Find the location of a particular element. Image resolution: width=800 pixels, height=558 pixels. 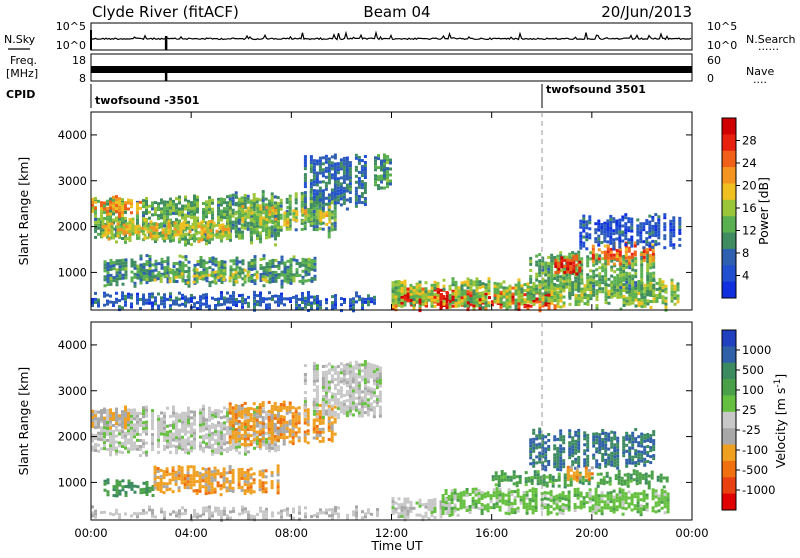

colorbar-tick-label: 12 is located at coordinates (749, 231).